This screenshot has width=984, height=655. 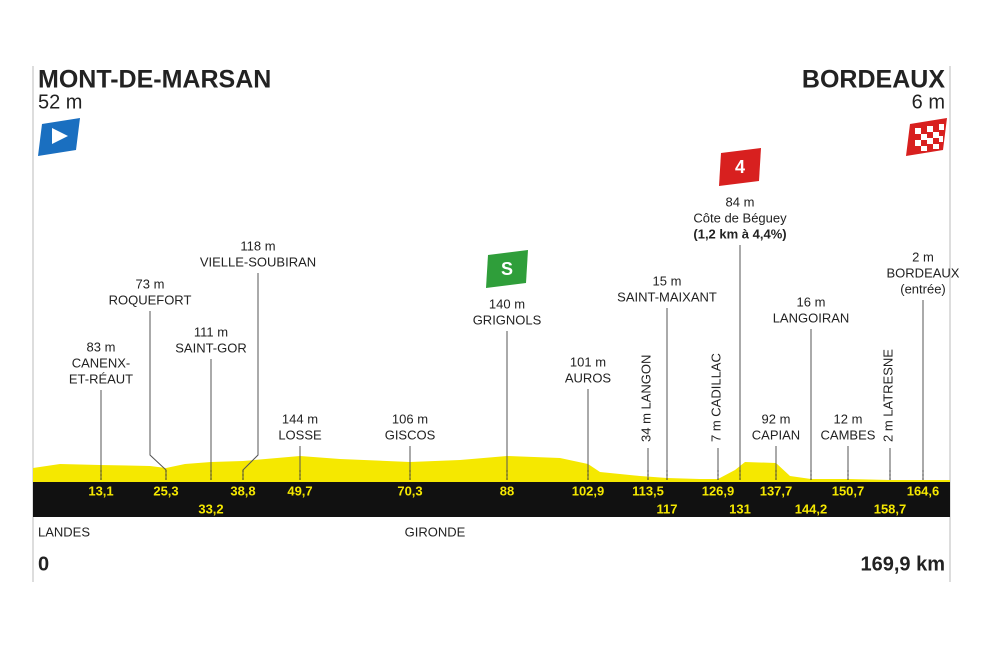 I want to click on waypoint-label: 34 m LANGON, so click(x=645, y=398).